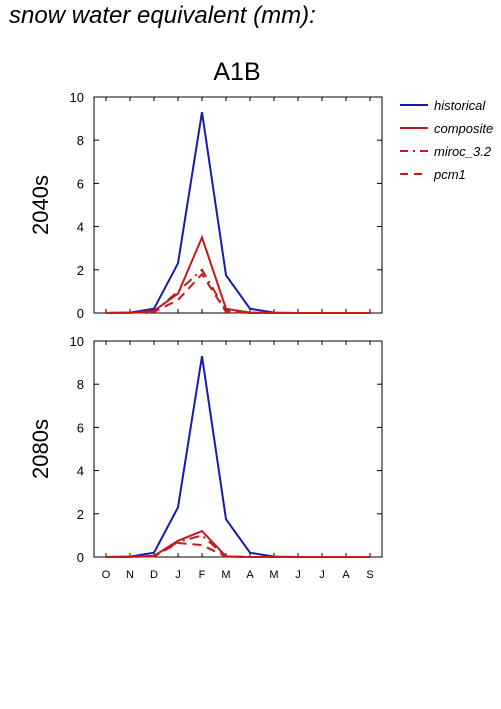 This screenshot has width=501, height=709. I want to click on row-label: 2080s, so click(40, 449).